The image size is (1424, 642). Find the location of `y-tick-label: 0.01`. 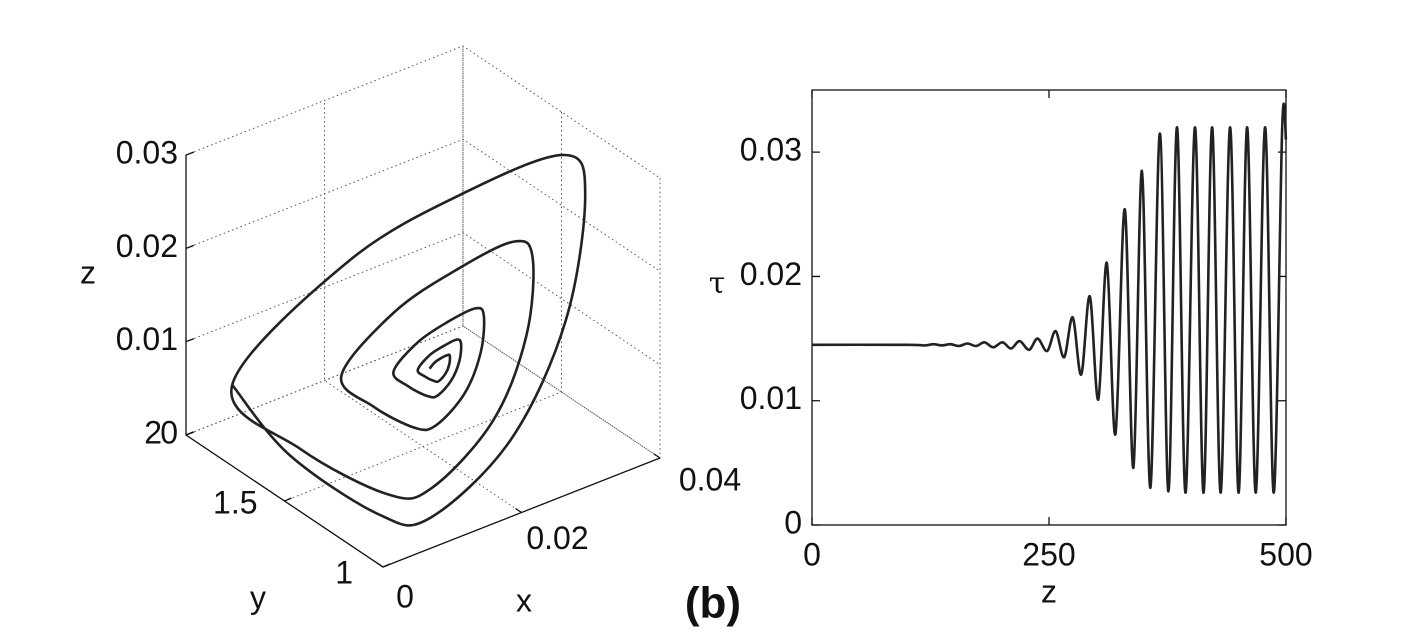

y-tick-label: 0.01 is located at coordinates (771, 398).